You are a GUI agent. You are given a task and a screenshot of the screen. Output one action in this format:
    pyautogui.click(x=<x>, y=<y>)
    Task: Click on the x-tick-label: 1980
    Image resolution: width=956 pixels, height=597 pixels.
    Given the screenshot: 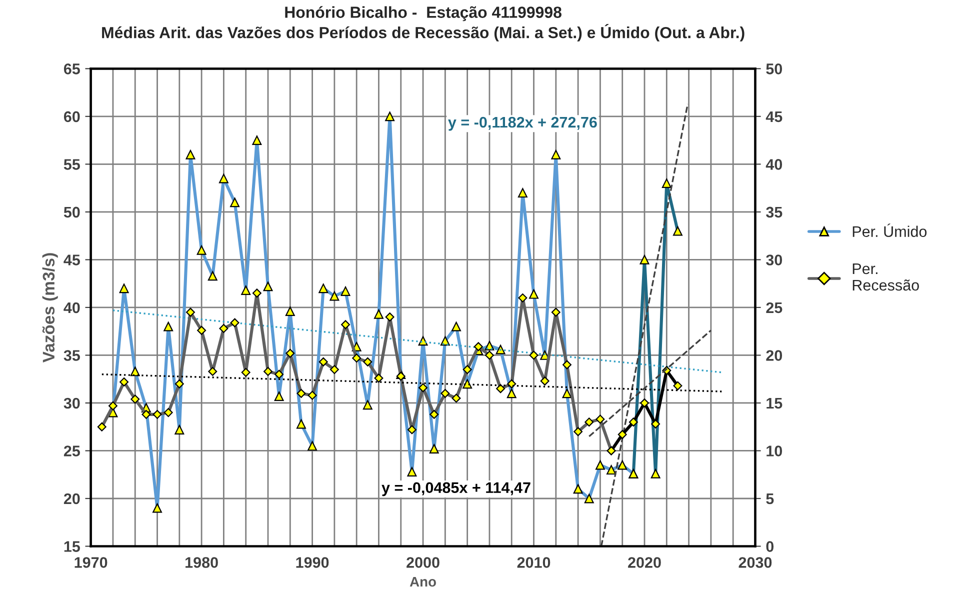 What is the action you would take?
    pyautogui.click(x=202, y=562)
    